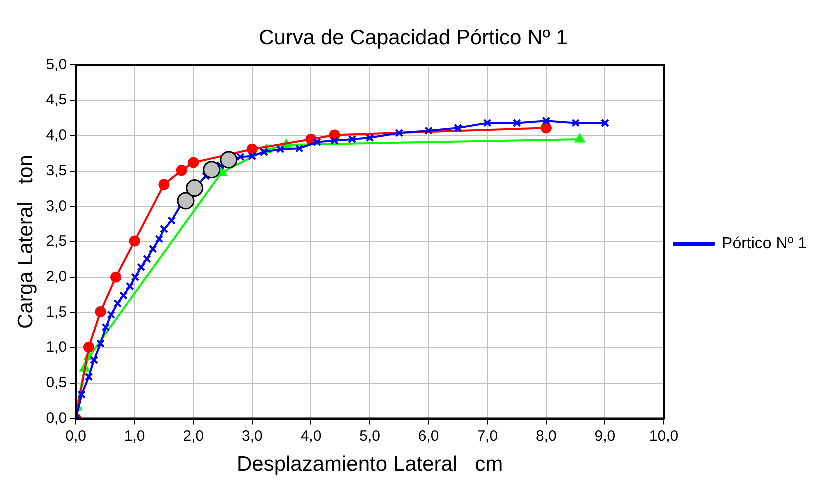 The height and width of the screenshot is (488, 829). What do you see at coordinates (57, 312) in the screenshot?
I see `y-tick-label: 1,5` at bounding box center [57, 312].